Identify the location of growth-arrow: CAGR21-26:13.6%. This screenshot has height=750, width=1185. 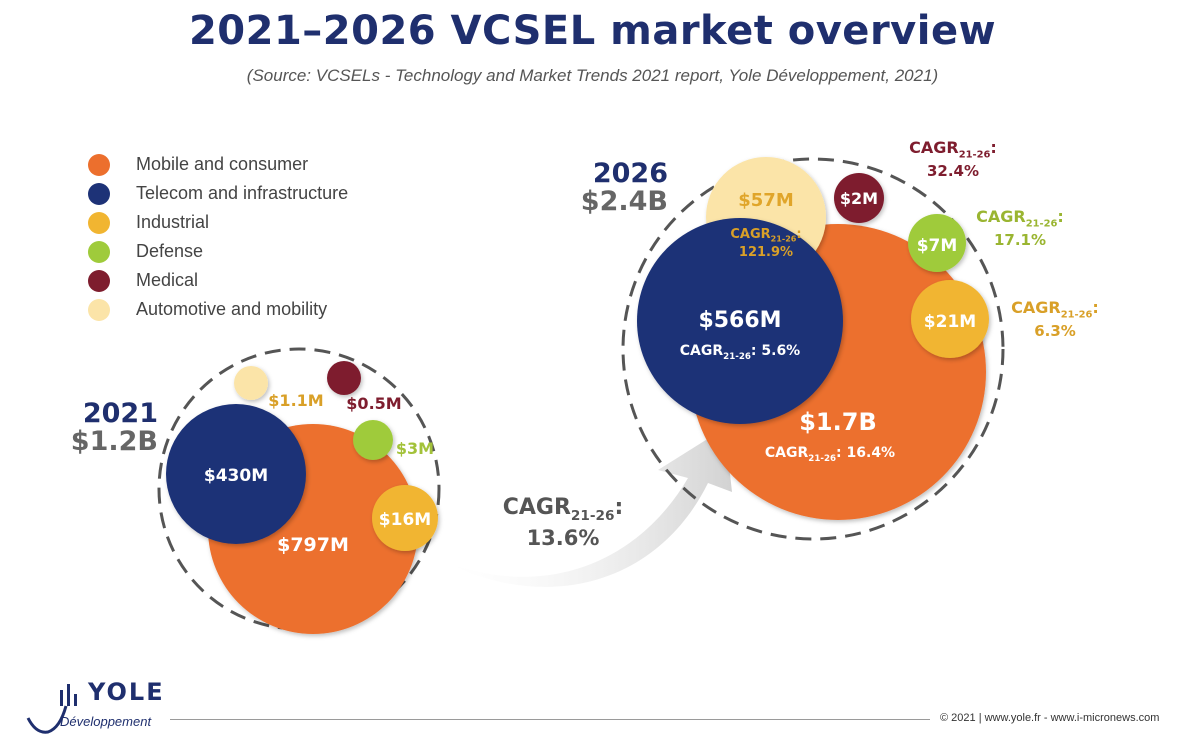
(590, 507).